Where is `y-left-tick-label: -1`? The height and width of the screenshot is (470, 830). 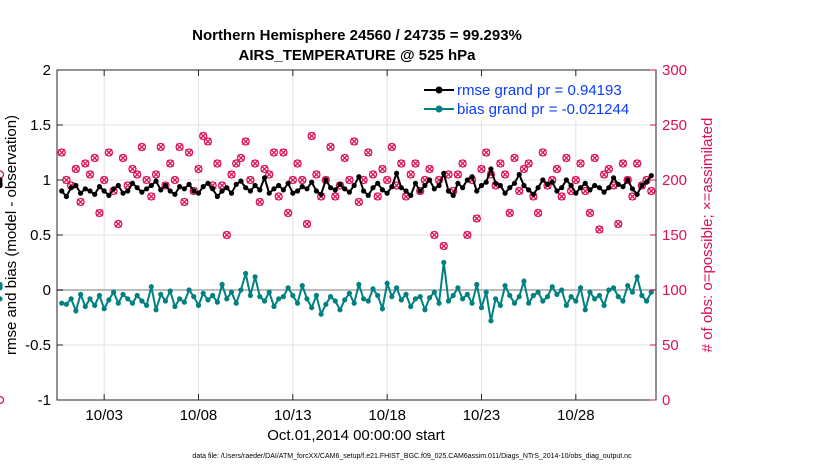
y-left-tick-label: -1 is located at coordinates (44, 400).